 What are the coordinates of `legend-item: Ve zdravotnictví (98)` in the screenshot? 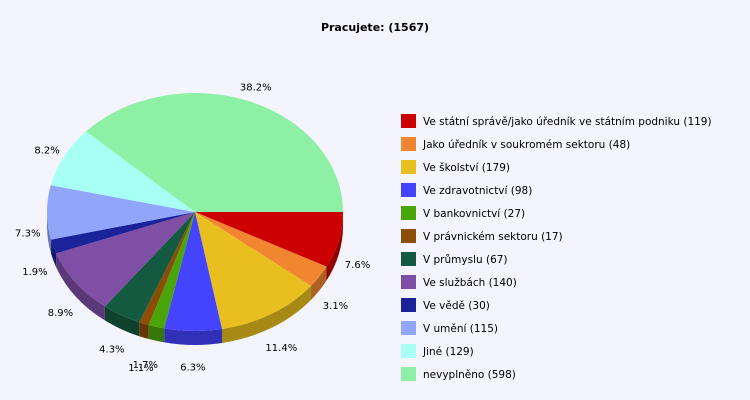 It's located at (466, 190).